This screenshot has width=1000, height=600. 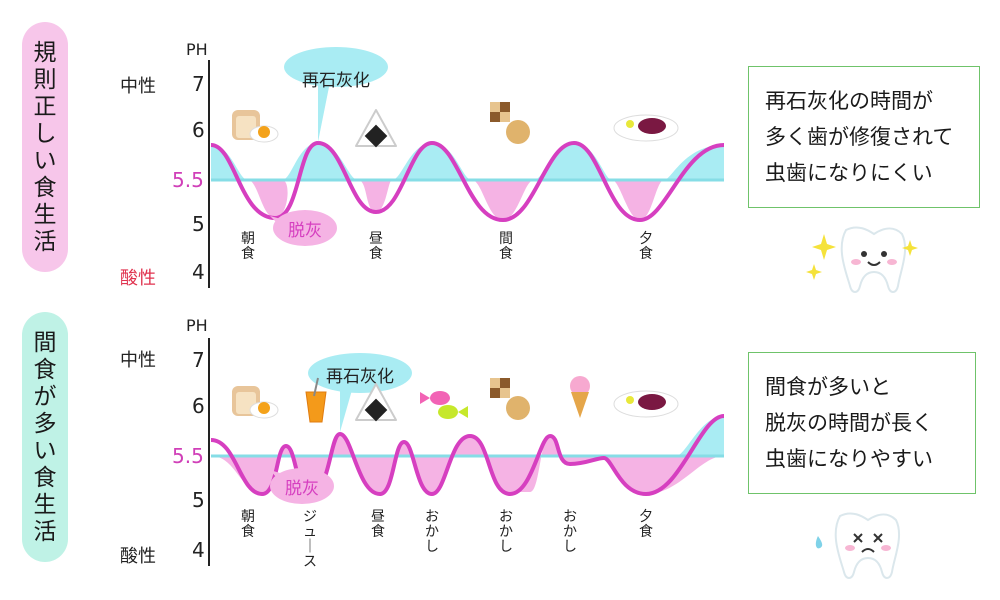 I want to click on remineral-fill, so click(x=467, y=161).